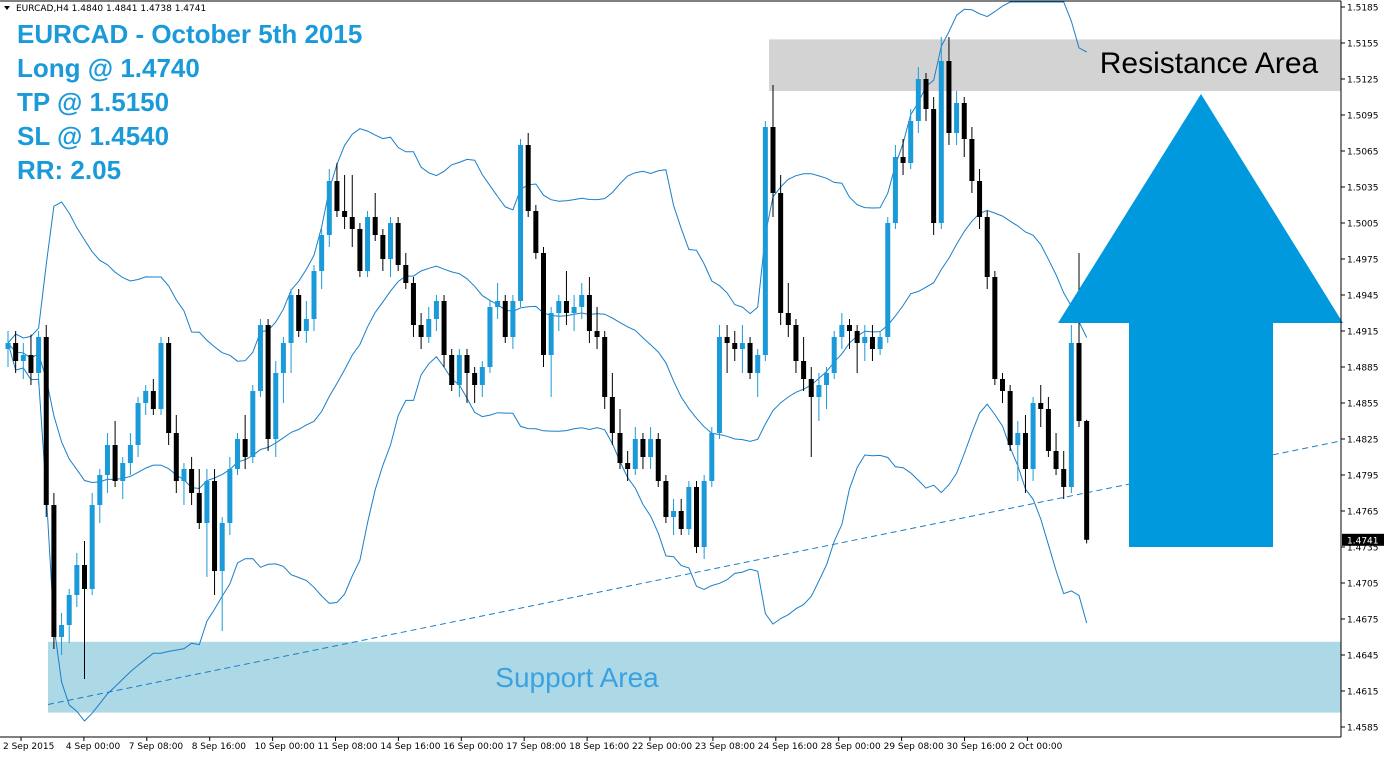  Describe the element at coordinates (1035, 747) in the screenshot. I see `x-tick-label: 2 Oct 00:00` at that location.